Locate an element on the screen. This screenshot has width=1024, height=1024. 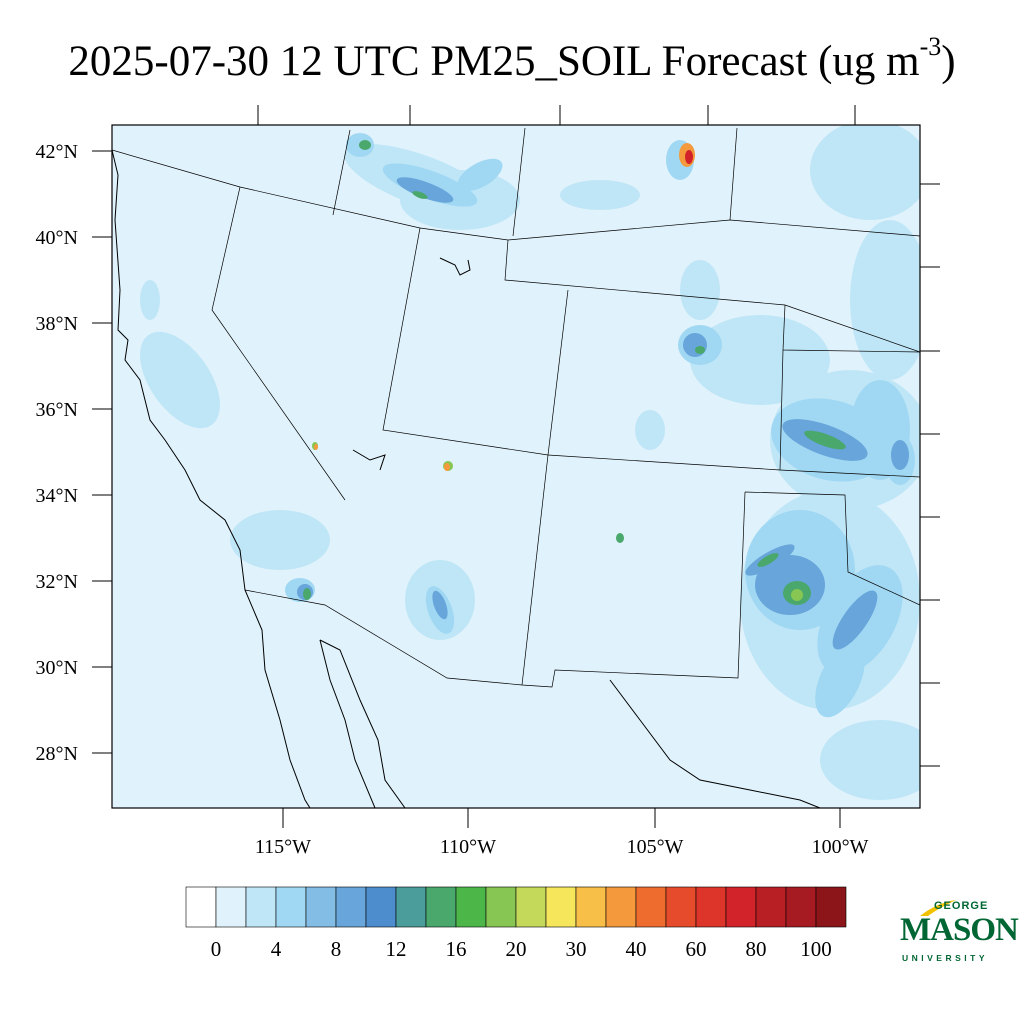
logo-bottom-text: UNIVERSITY is located at coordinates (945, 958).